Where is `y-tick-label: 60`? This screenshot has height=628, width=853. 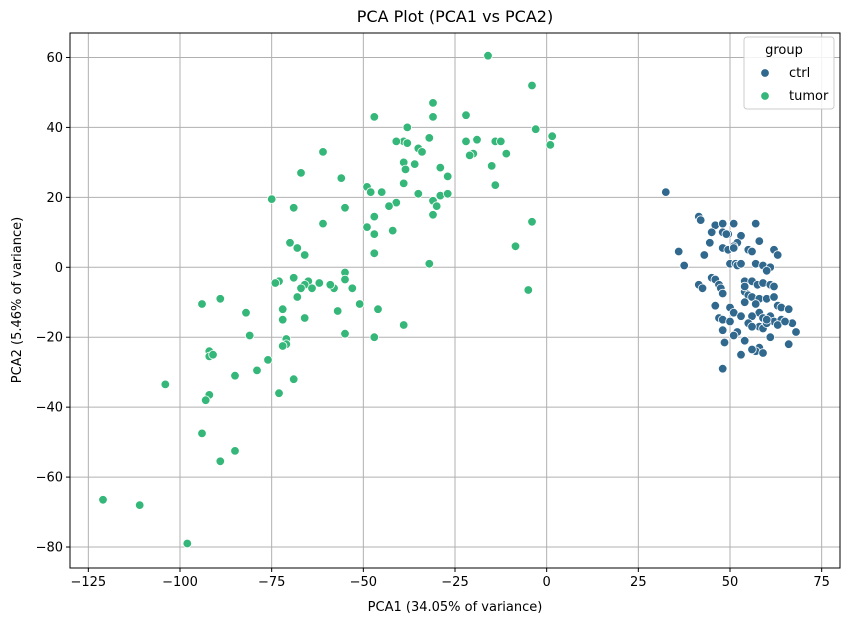
y-tick-label: 60 is located at coordinates (54, 58).